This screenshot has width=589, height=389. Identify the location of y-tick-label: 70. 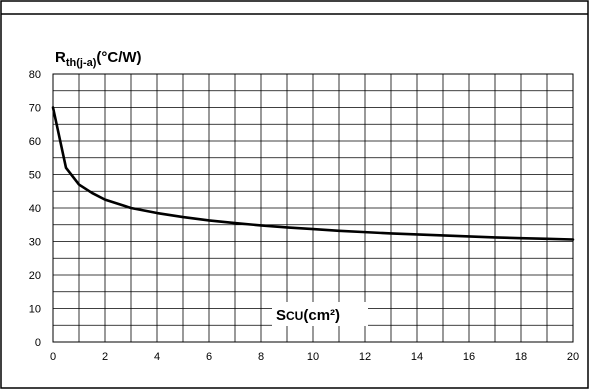
(35, 109).